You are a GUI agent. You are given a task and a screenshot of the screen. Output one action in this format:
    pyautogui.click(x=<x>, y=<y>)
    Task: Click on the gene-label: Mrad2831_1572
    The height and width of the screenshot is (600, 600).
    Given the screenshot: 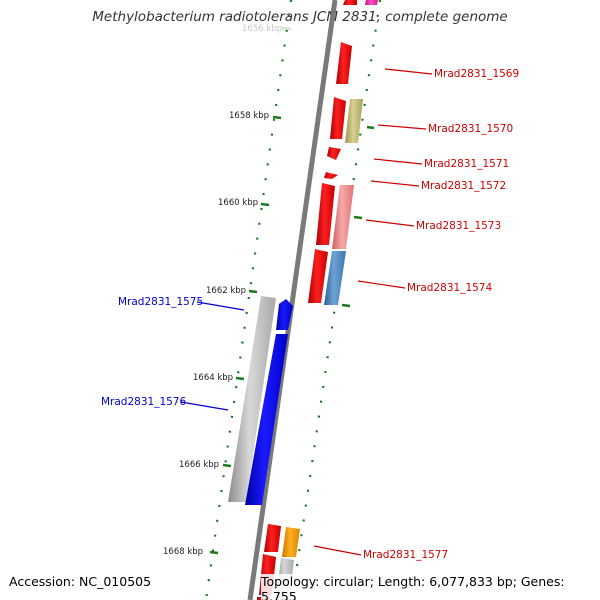 What is the action you would take?
    pyautogui.click(x=463, y=186)
    